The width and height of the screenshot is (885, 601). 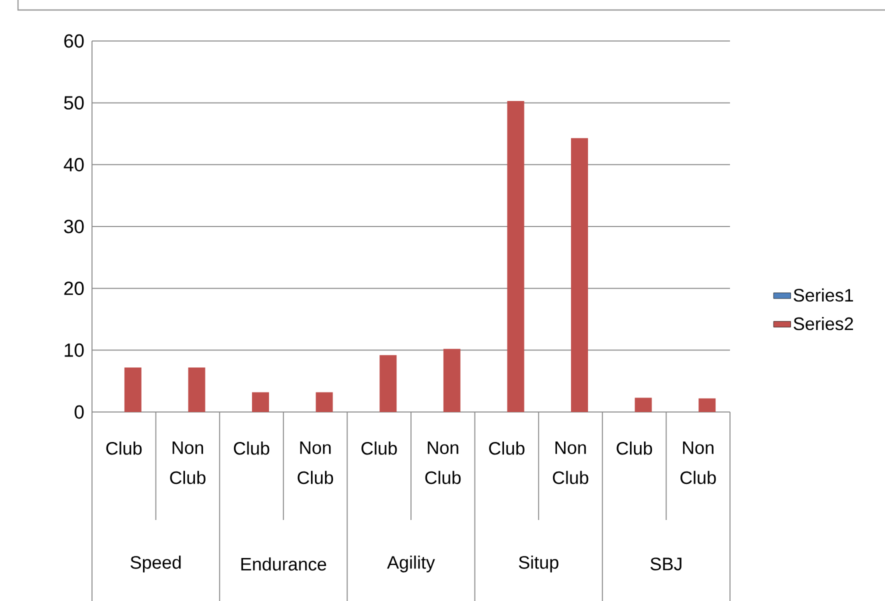 What do you see at coordinates (74, 165) in the screenshot?
I see `y-tick-label: 40` at bounding box center [74, 165].